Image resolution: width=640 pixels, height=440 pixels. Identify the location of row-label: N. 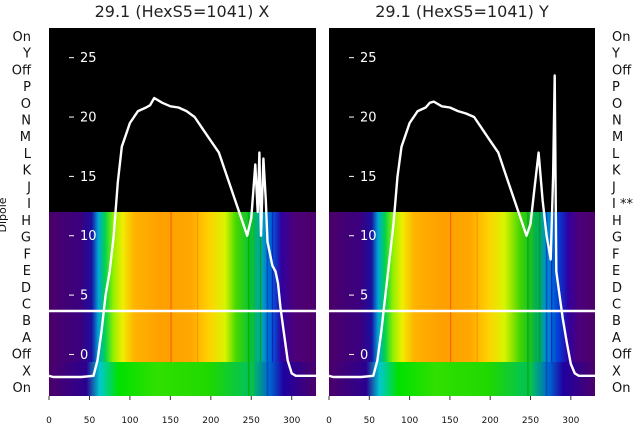
(617, 121).